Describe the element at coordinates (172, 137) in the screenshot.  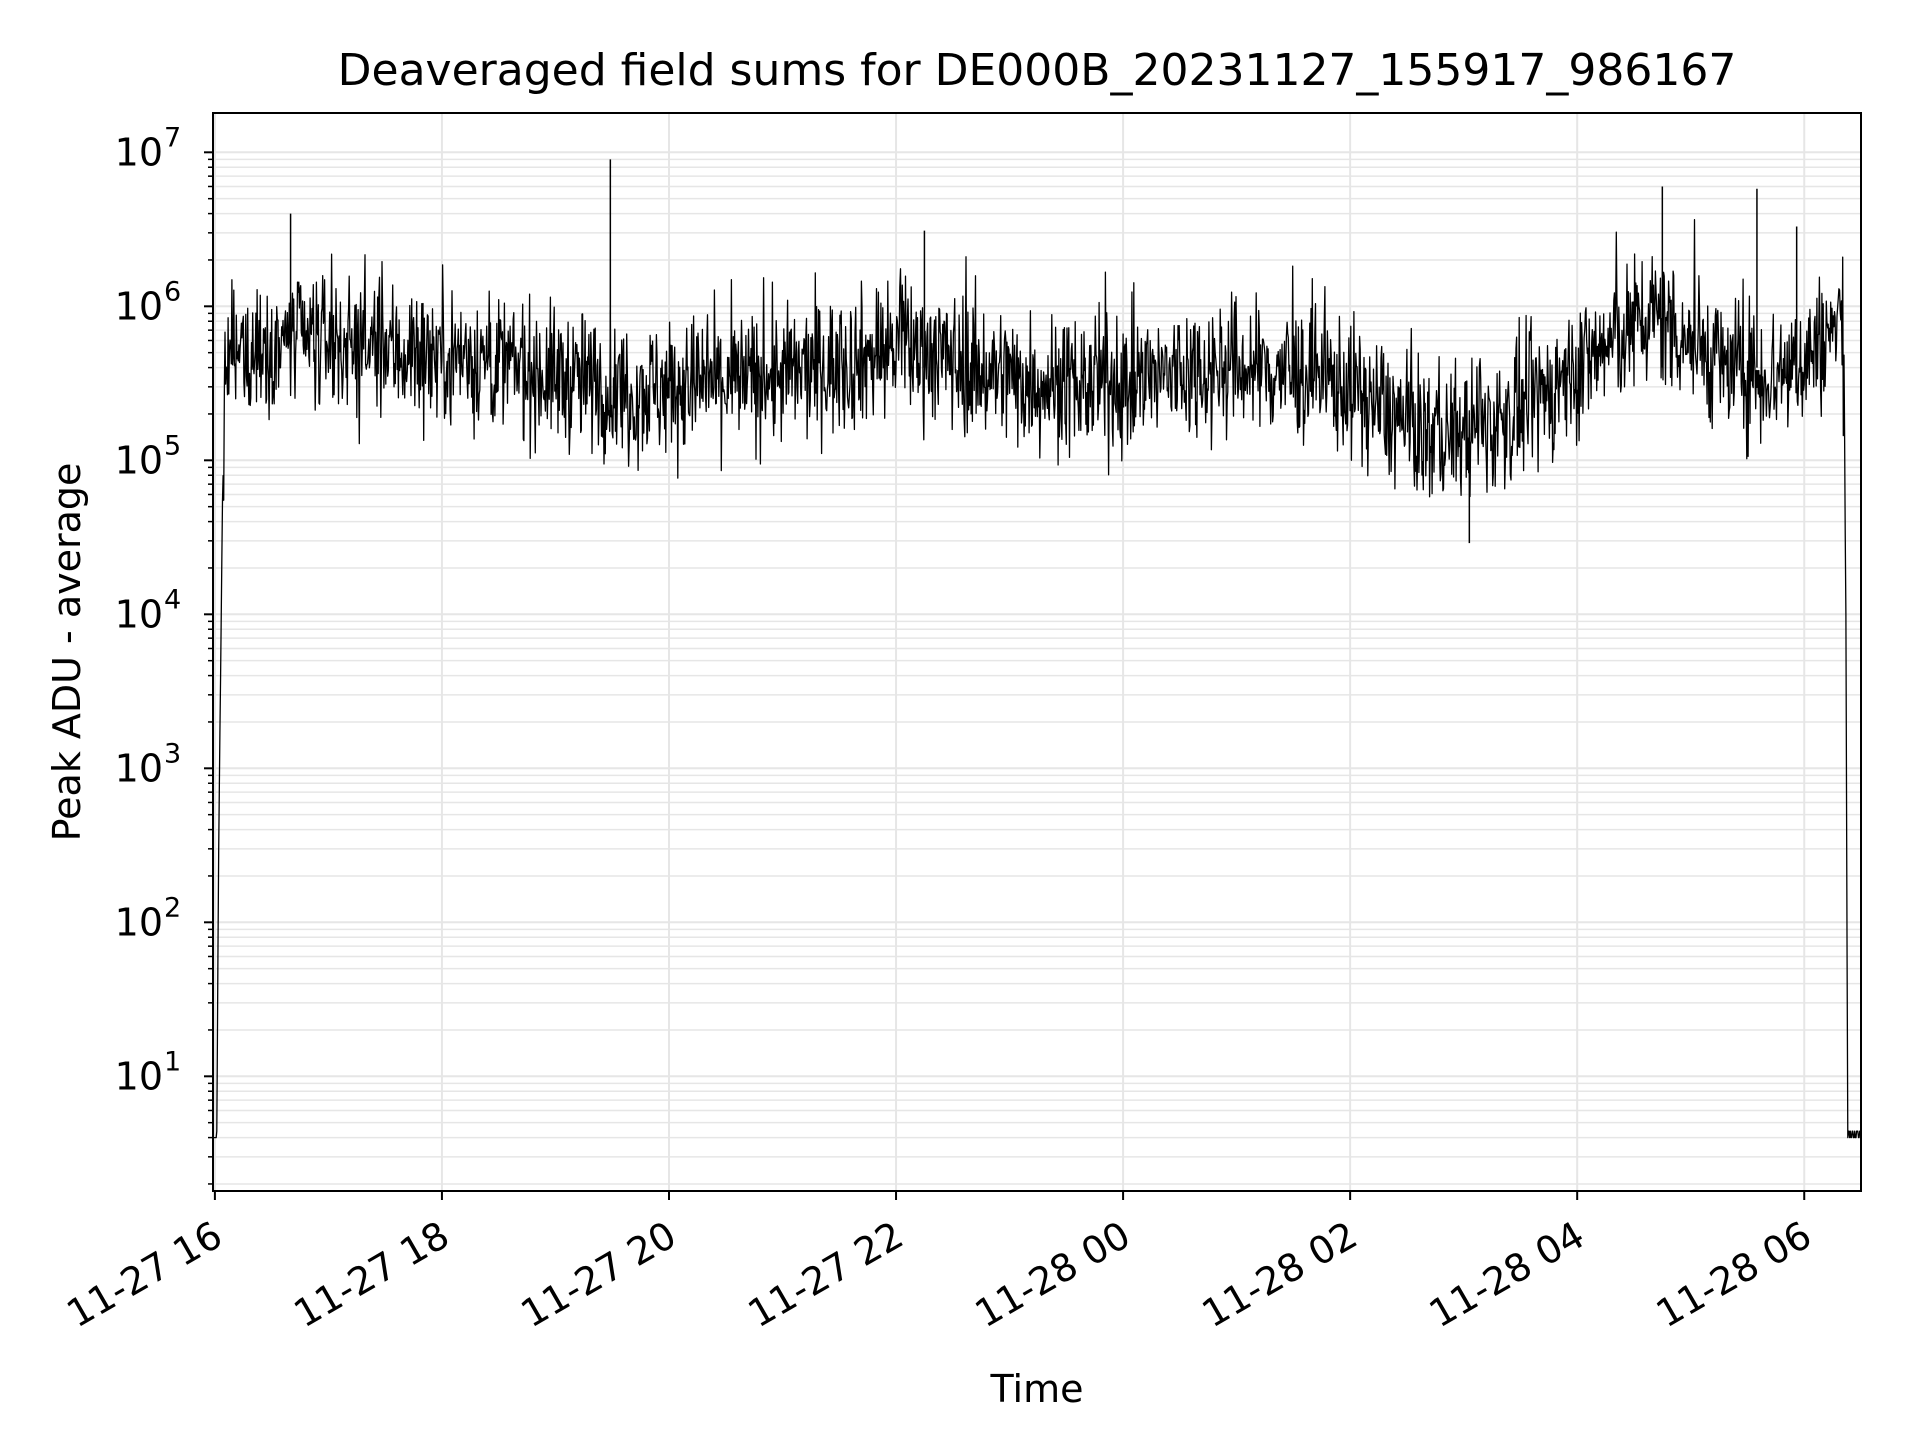
I see `y-tick-exponent: 7` at that location.